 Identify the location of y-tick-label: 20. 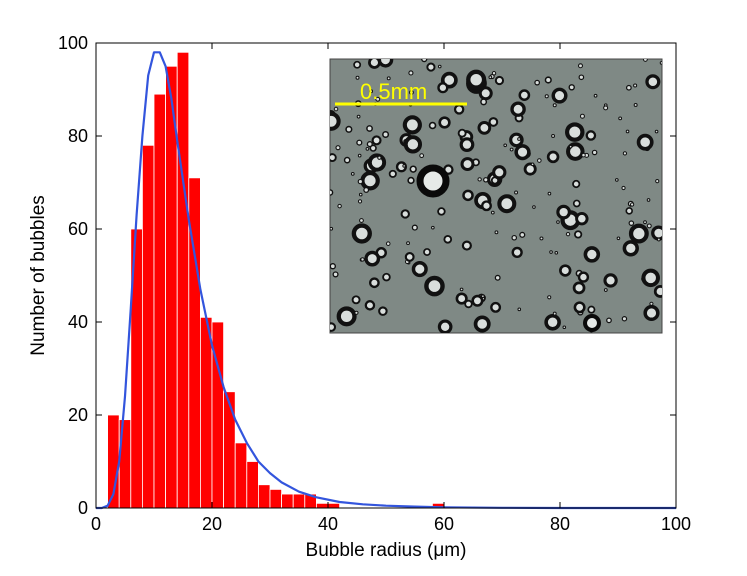
(78, 415).